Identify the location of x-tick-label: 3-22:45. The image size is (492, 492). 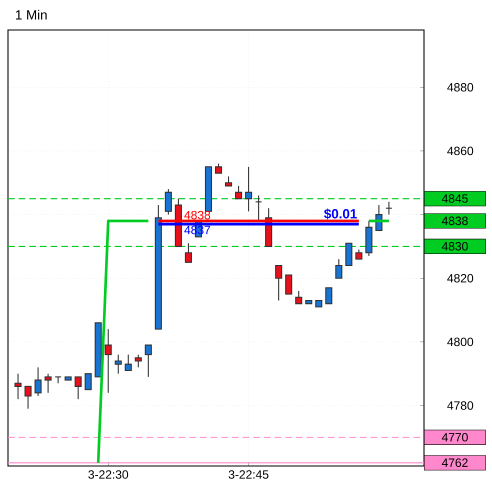
(248, 474).